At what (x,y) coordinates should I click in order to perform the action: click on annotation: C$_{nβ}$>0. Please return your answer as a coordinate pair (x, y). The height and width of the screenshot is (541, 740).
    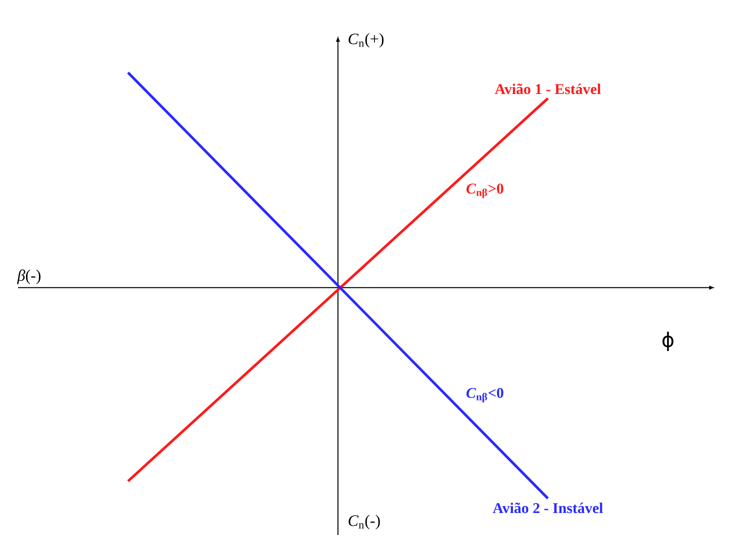
    Looking at the image, I should click on (485, 191).